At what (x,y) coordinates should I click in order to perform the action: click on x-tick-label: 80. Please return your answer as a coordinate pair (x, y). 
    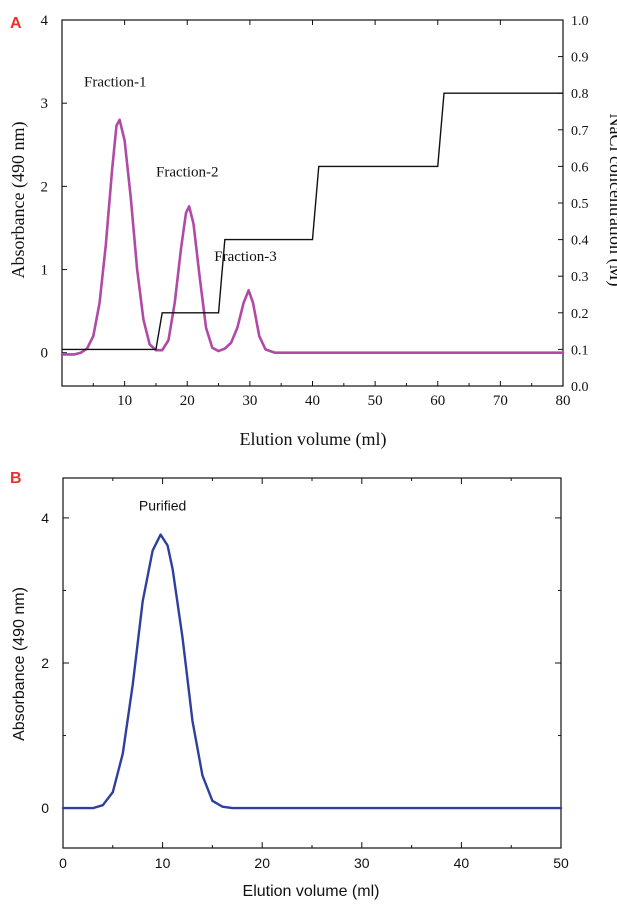
    Looking at the image, I should click on (563, 401).